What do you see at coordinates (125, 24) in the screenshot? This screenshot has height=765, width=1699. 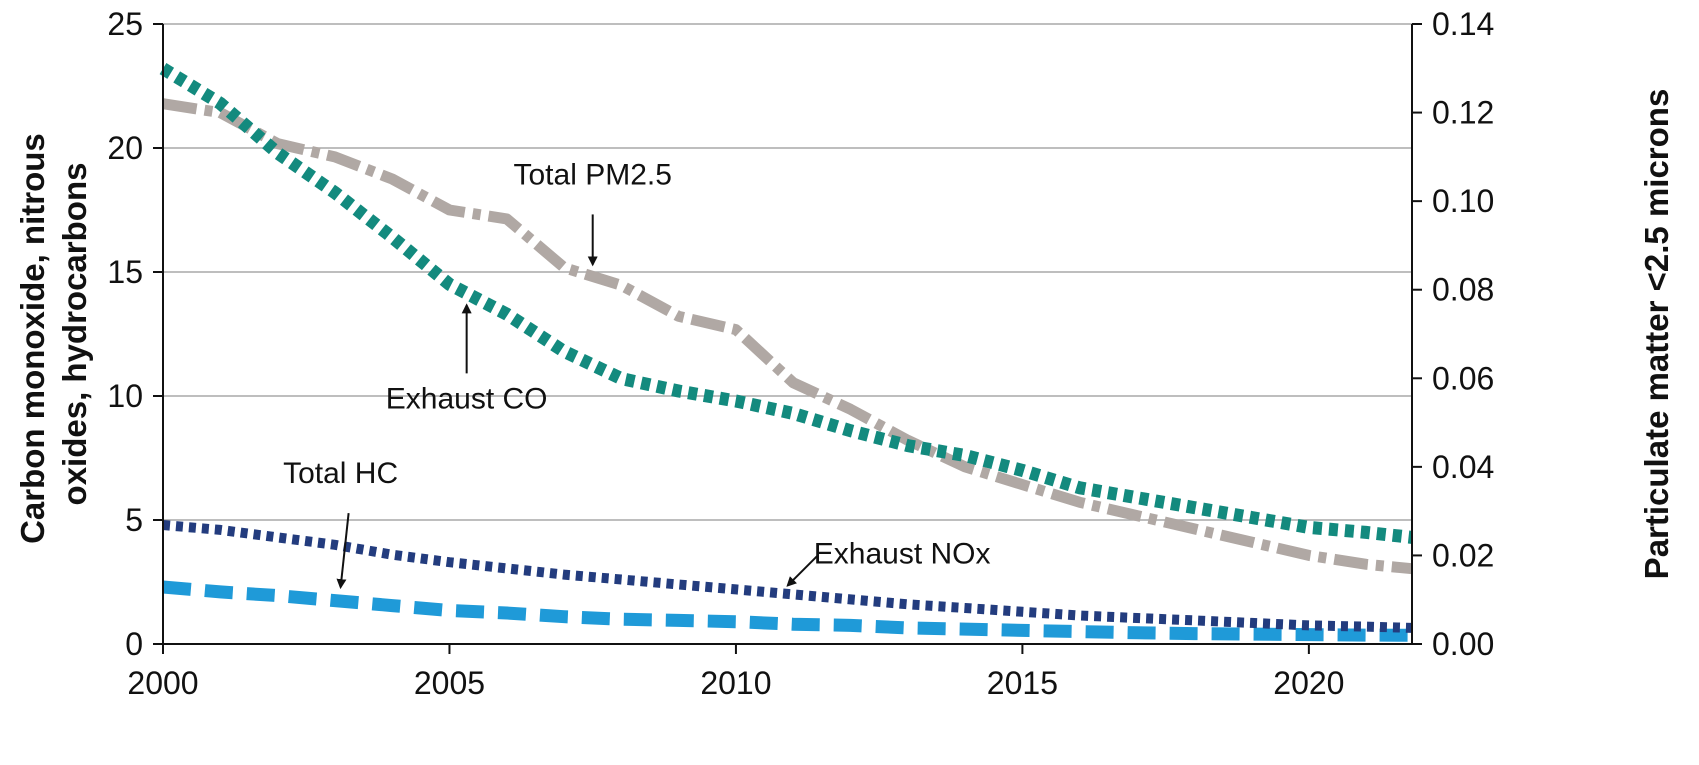 I see `y-tick-label-25: 25` at bounding box center [125, 24].